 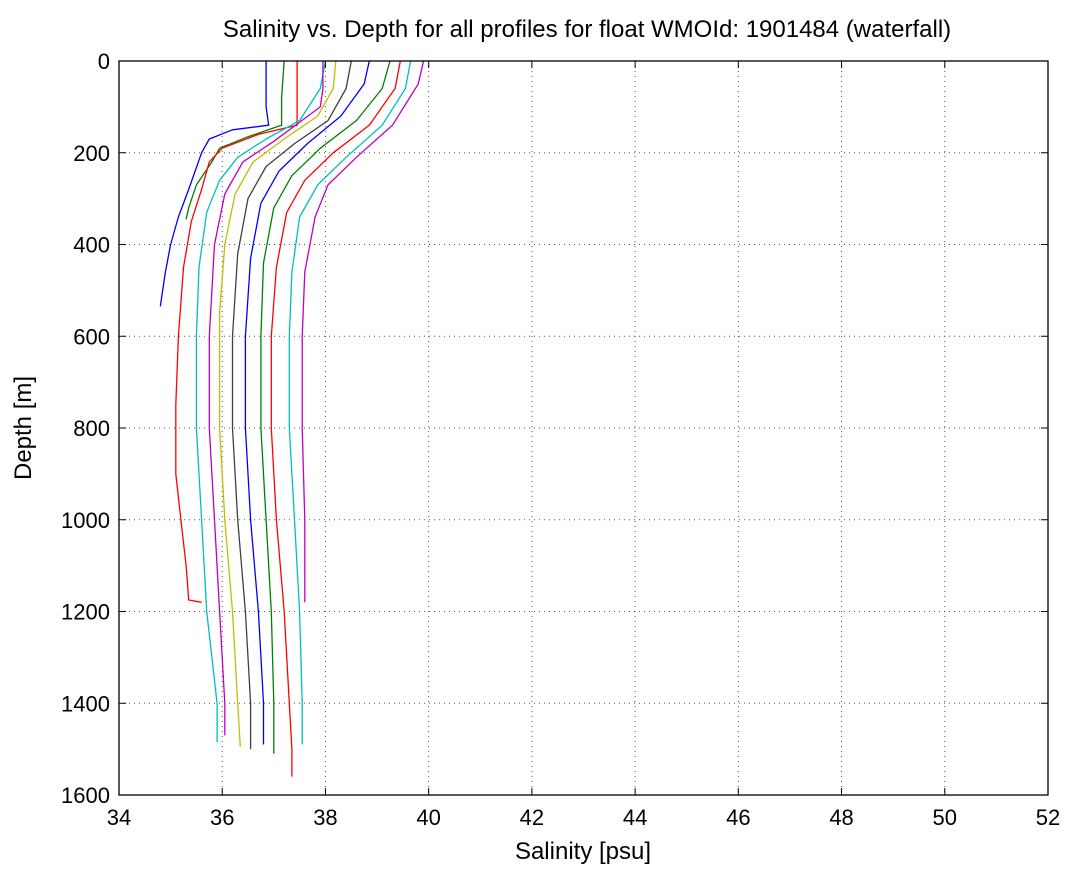 What do you see at coordinates (91, 336) in the screenshot?
I see `y-tick-label: 600` at bounding box center [91, 336].